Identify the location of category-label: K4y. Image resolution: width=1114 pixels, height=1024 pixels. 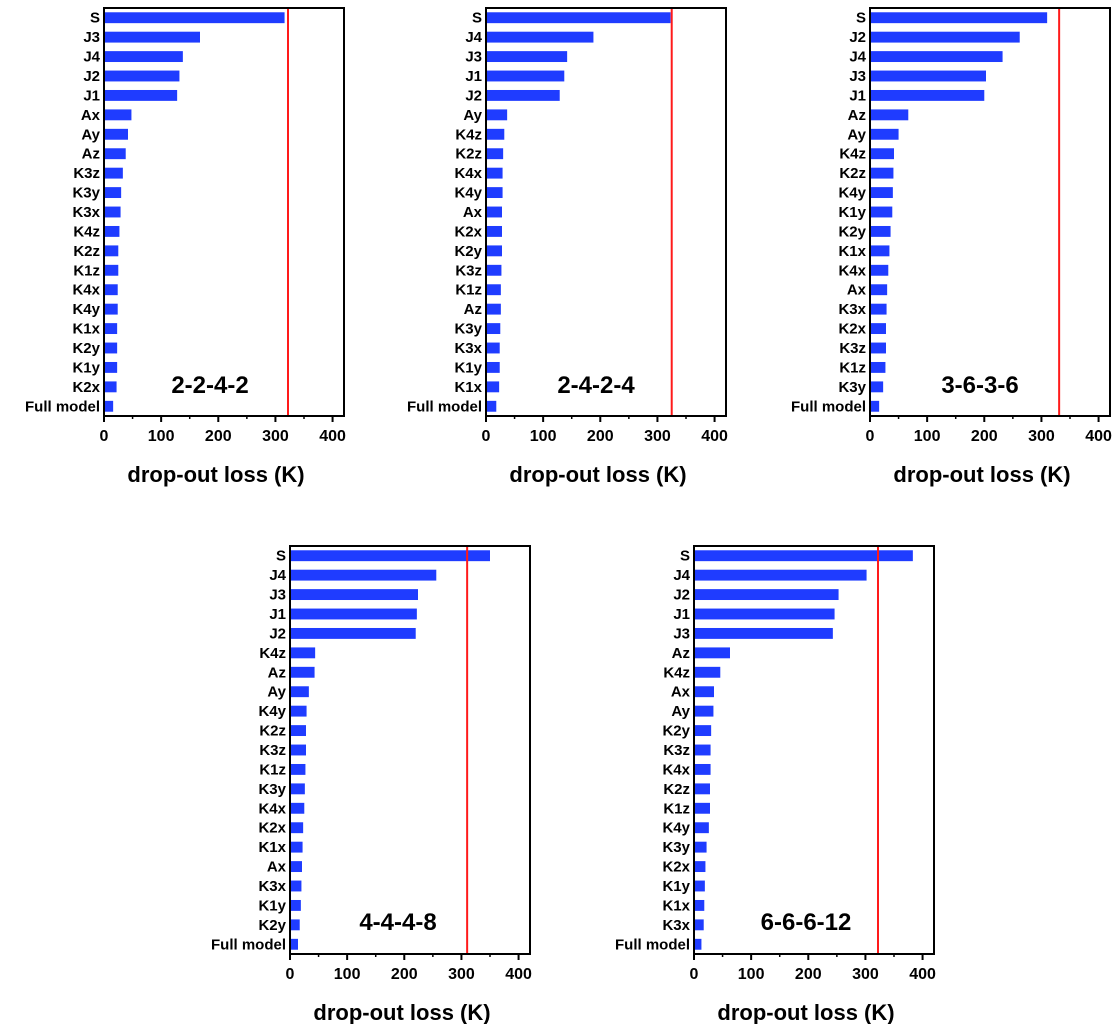
(676, 828).